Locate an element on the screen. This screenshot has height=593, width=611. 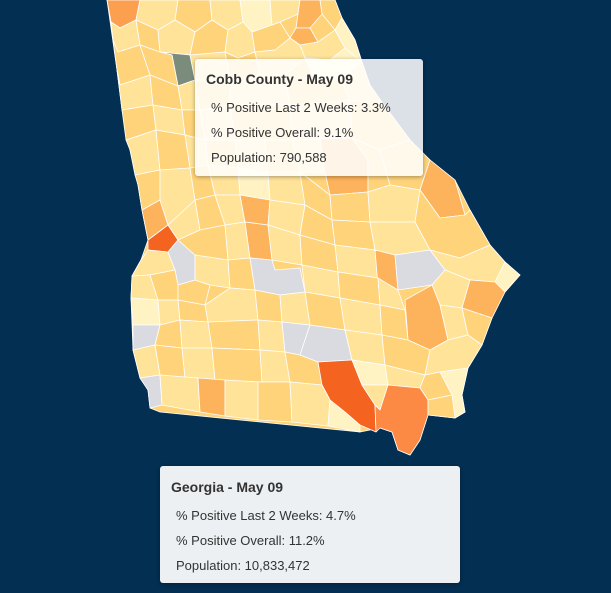
county-putnam is located at coordinates (286, 188).